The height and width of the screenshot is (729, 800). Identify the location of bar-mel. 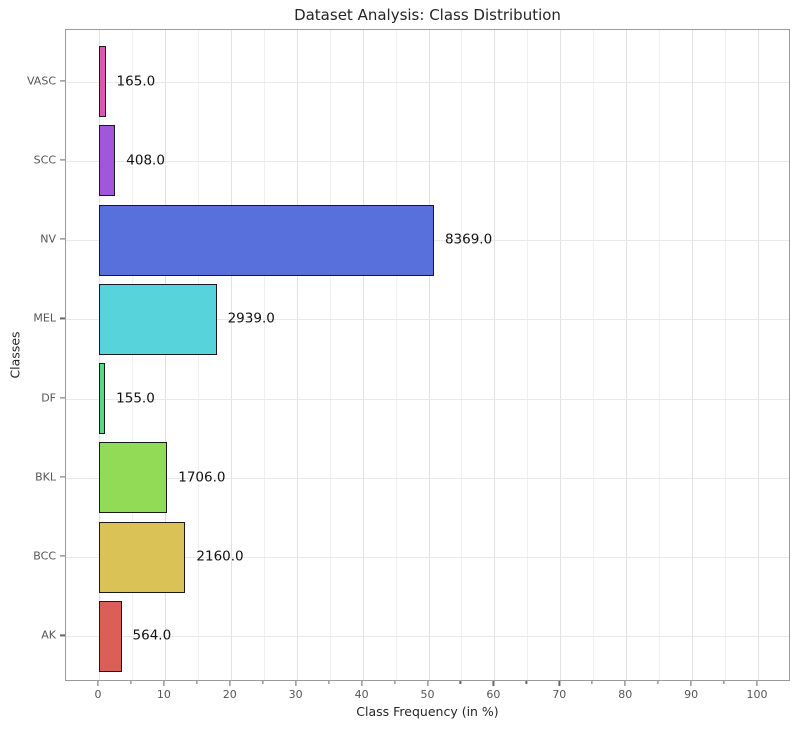
(157, 319).